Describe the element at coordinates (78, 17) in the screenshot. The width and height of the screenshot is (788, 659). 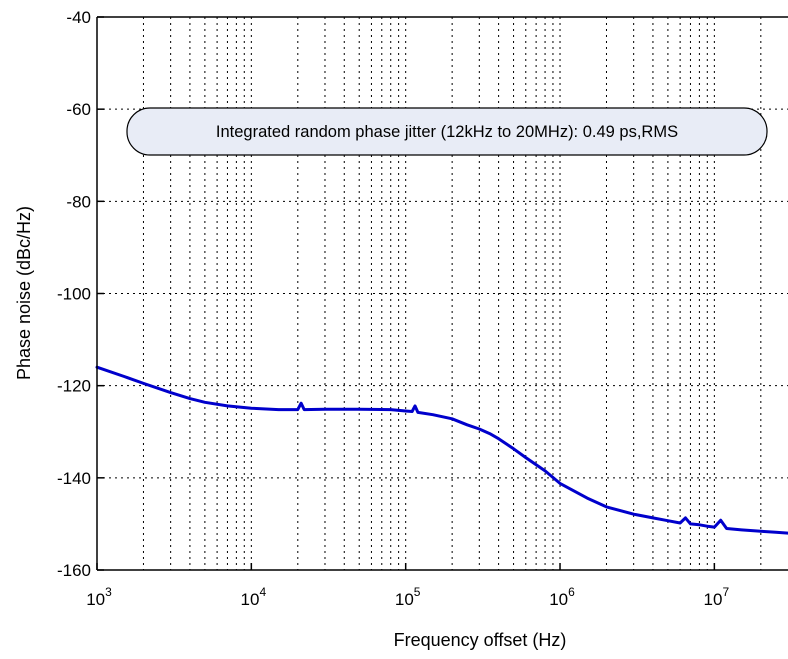
I see `y-tick-label: -40` at that location.